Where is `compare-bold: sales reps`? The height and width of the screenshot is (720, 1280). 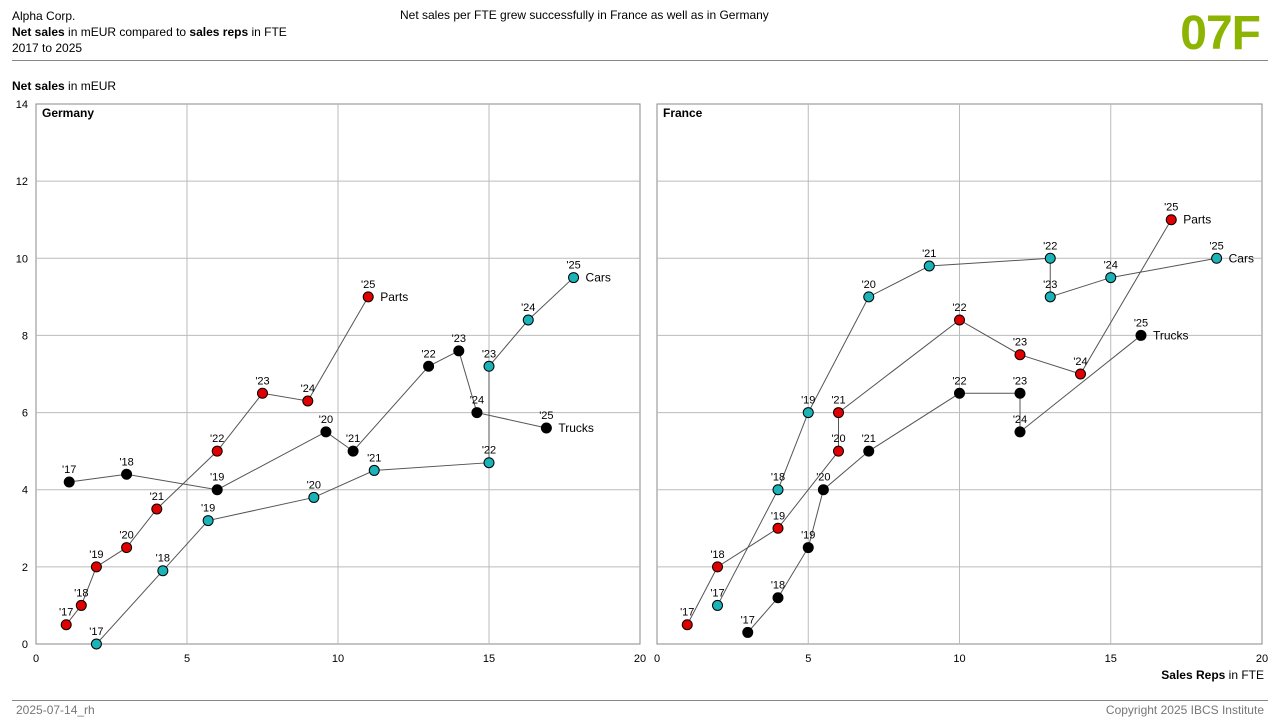 compare-bold: sales reps is located at coordinates (219, 32).